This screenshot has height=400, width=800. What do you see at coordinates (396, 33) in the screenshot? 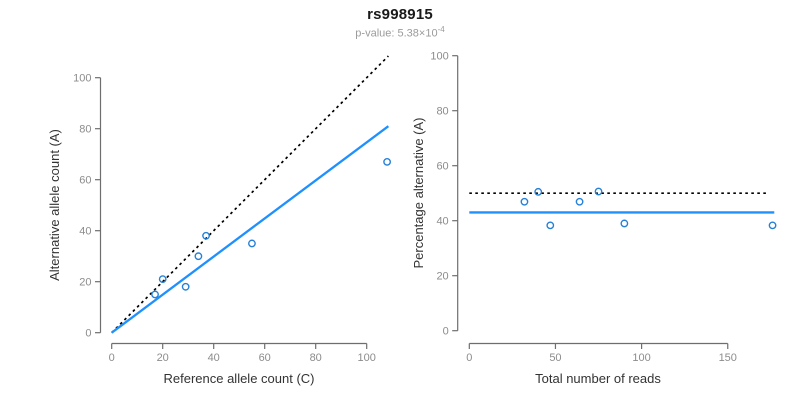
I see `pvalue-text: p-value: 5.38×10` at bounding box center [396, 33].